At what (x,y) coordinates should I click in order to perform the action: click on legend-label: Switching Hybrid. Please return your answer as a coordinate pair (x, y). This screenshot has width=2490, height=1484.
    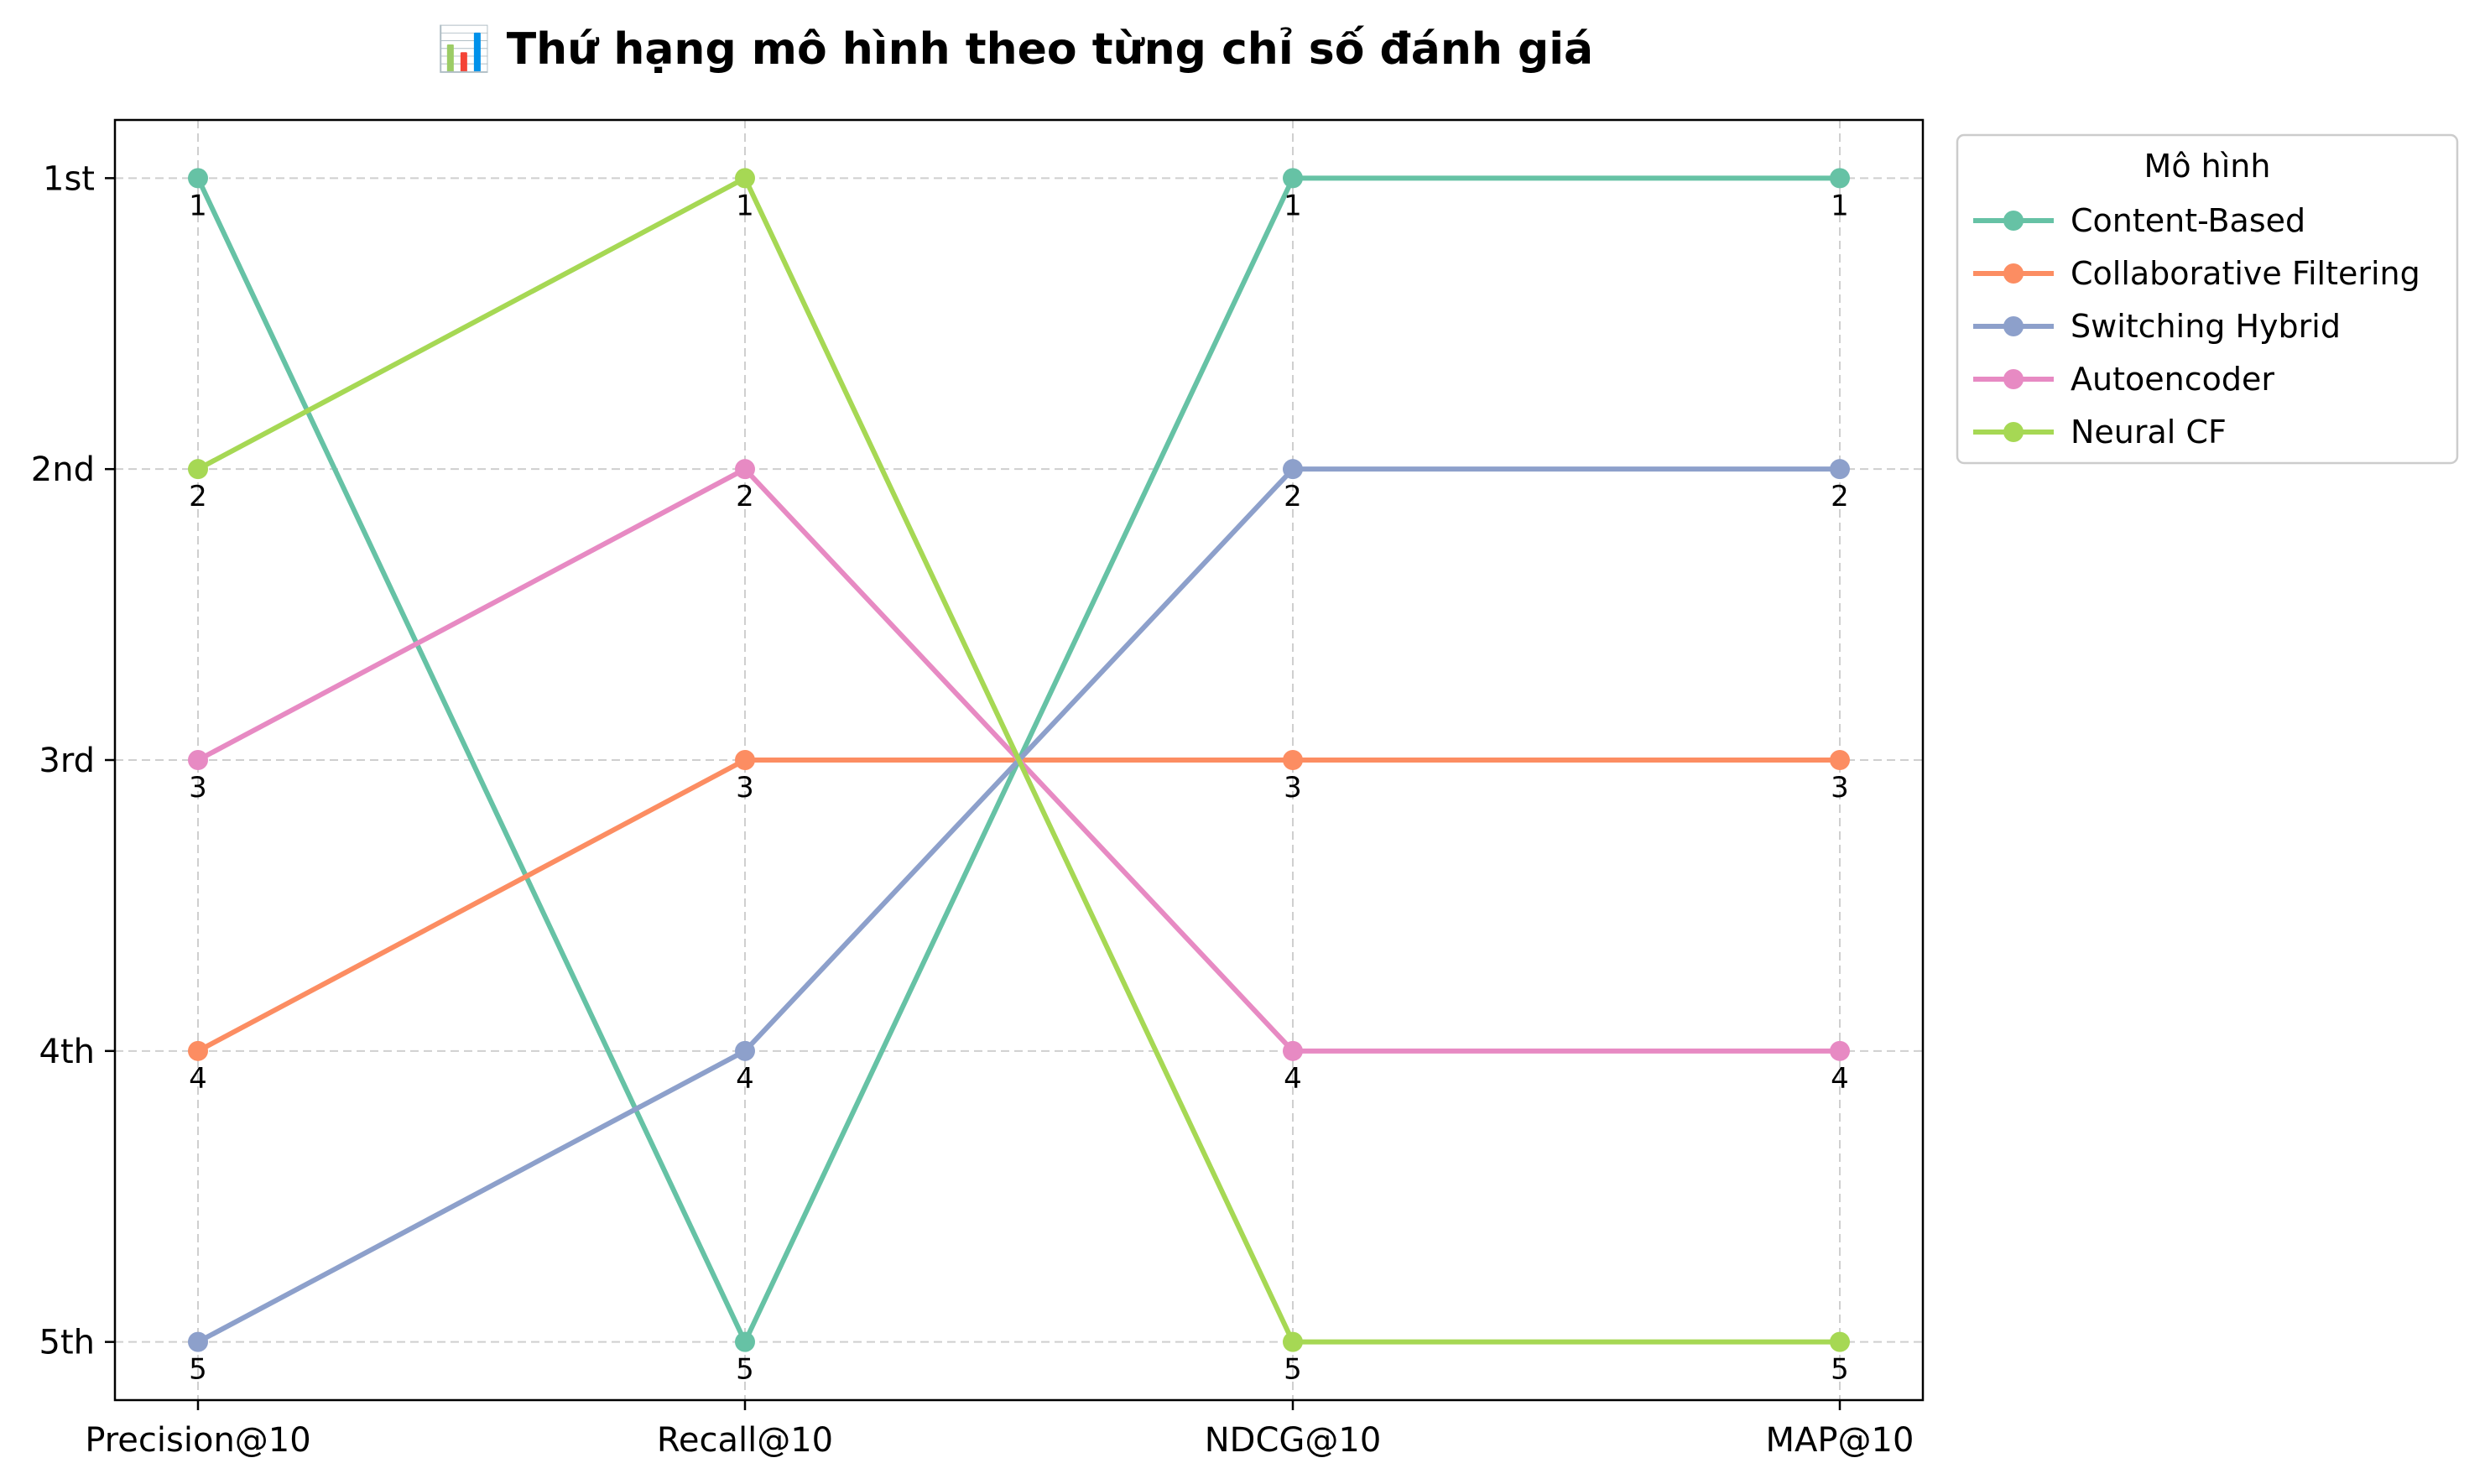
    Looking at the image, I should click on (2206, 326).